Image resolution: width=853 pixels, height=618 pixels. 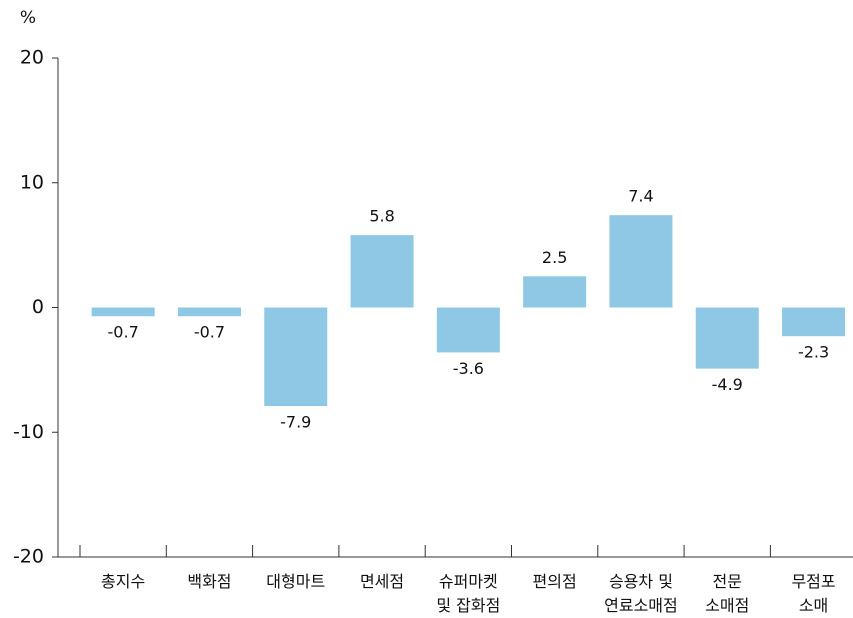 What do you see at coordinates (209, 581) in the screenshot?
I see `x-tick-label: 백화점` at bounding box center [209, 581].